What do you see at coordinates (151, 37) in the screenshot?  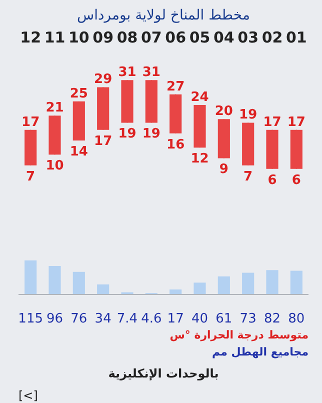 I see `x-tick-label: 07` at bounding box center [151, 37].